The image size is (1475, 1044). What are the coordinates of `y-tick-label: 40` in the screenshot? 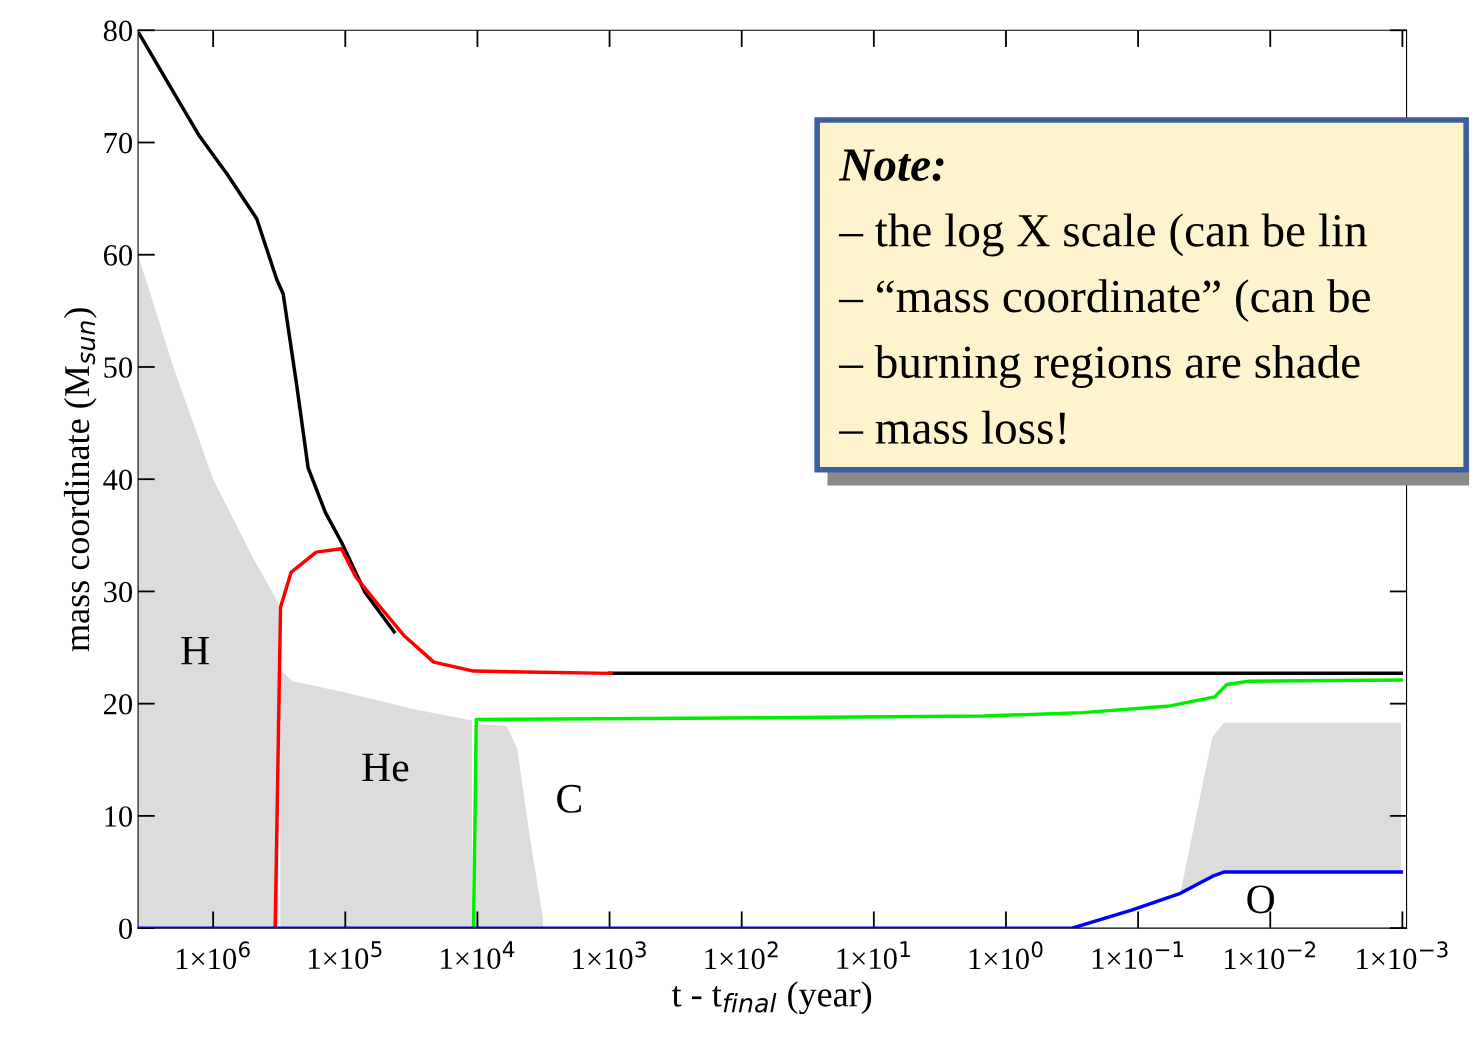 It's located at (118, 480).